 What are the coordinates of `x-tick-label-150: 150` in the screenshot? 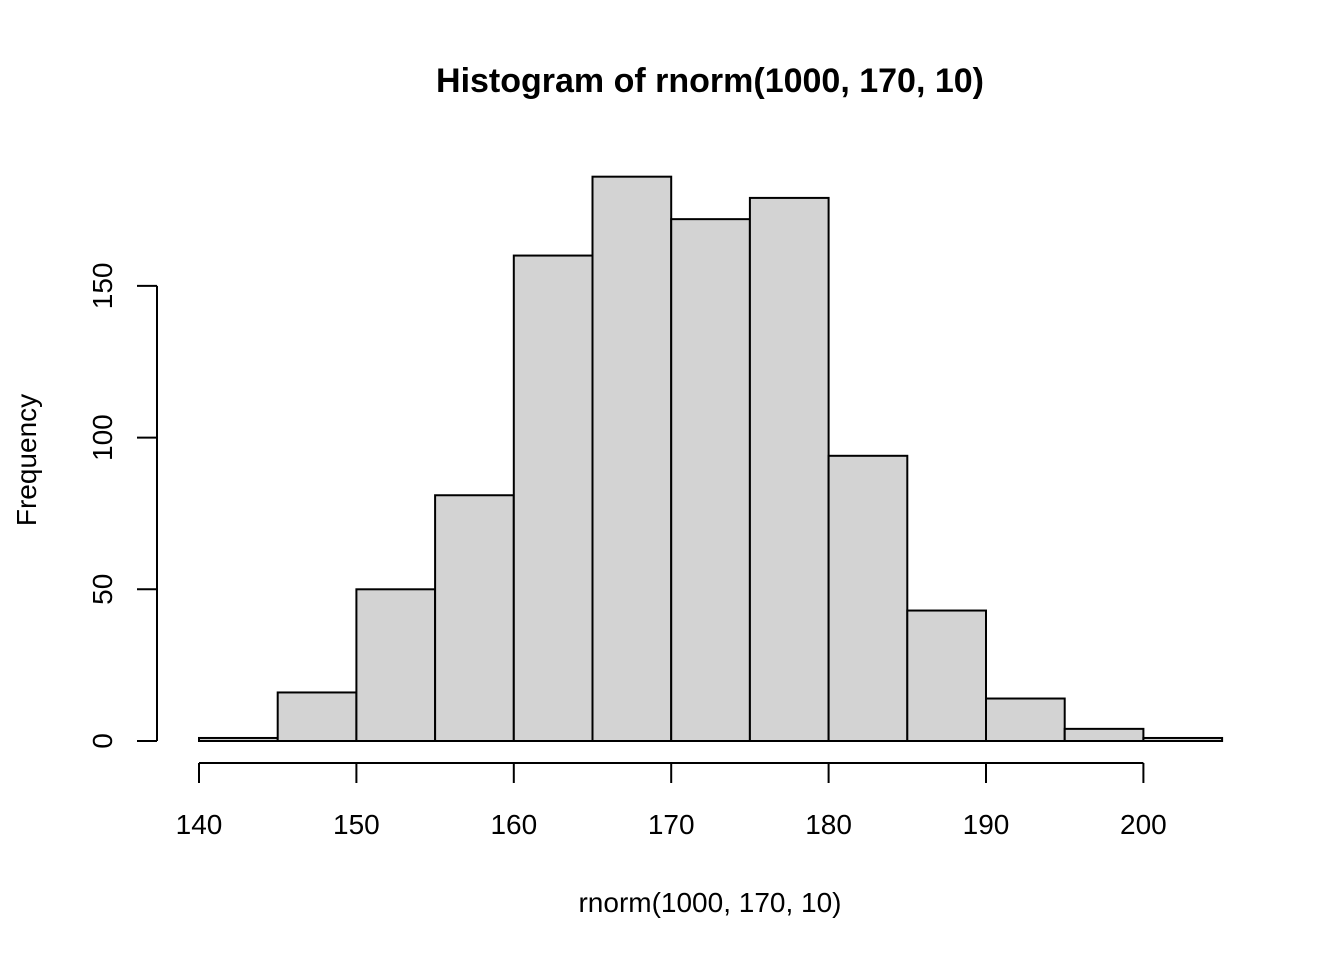 It's located at (356, 824).